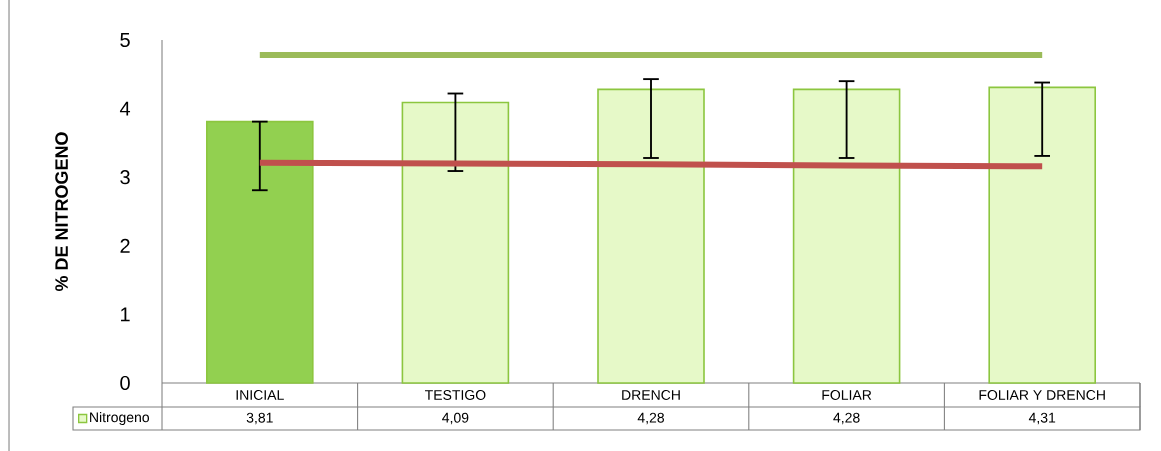 This screenshot has height=451, width=1161. Describe the element at coordinates (651, 395) in the screenshot. I see `x-tick-label: DRENCH` at that location.